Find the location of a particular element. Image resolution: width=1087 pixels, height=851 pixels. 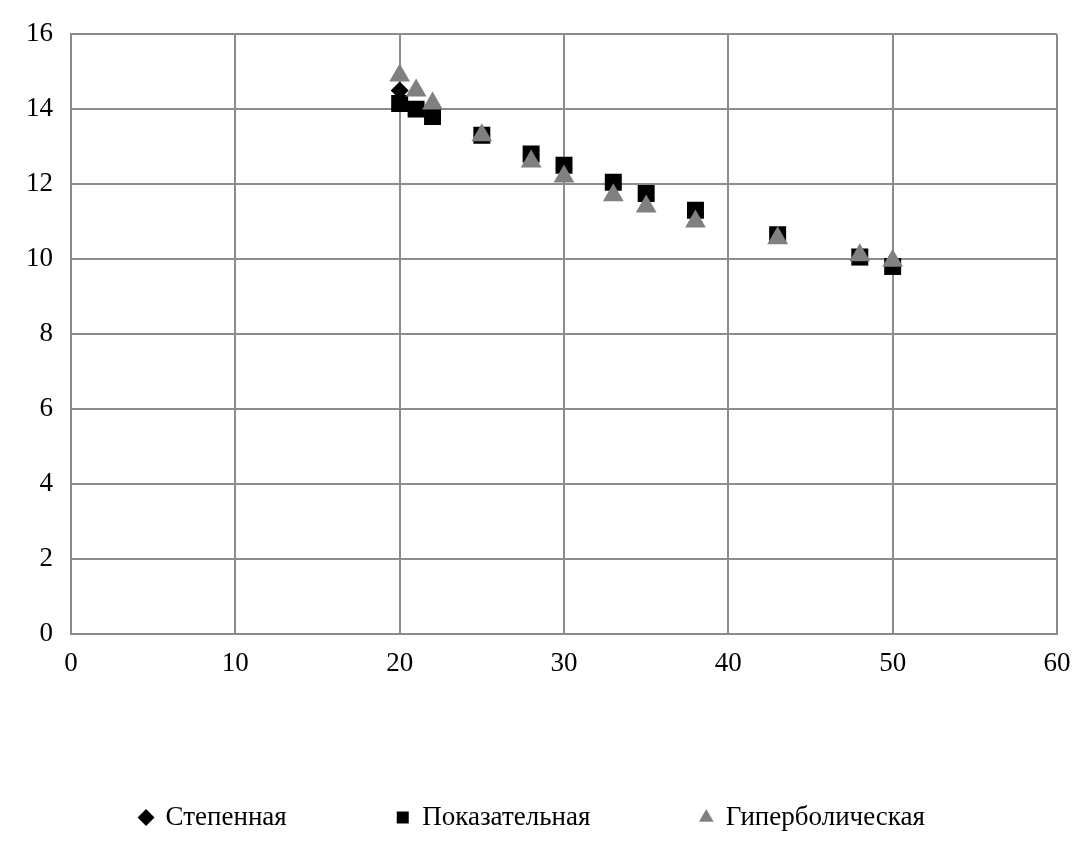

x-tick-label: 10 is located at coordinates (235, 661).